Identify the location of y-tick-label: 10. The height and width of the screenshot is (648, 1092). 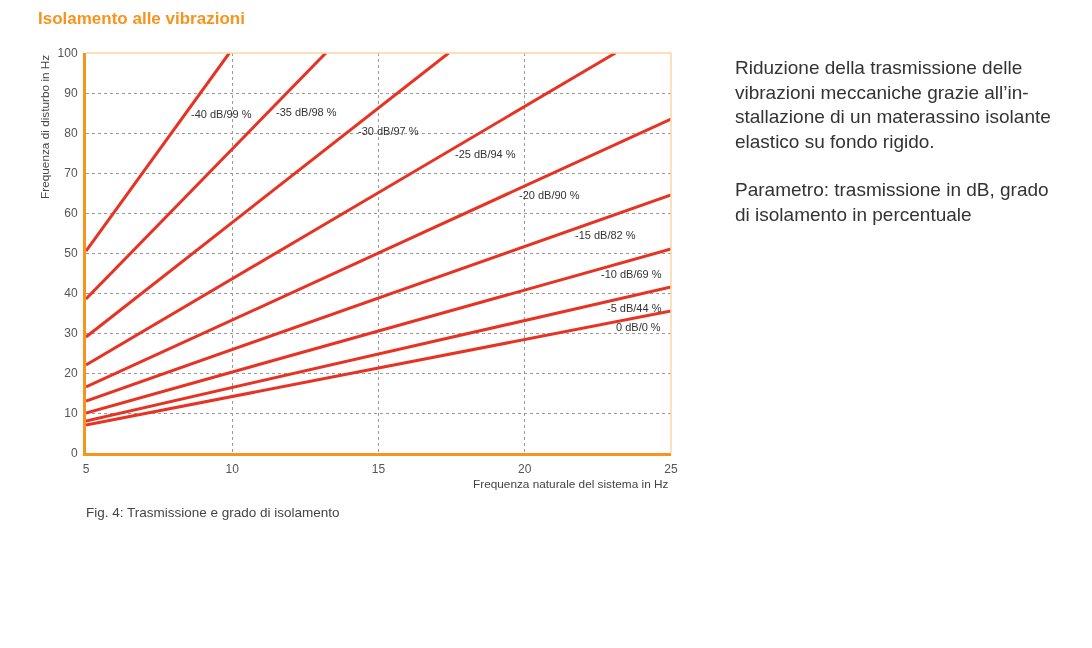
(71, 413).